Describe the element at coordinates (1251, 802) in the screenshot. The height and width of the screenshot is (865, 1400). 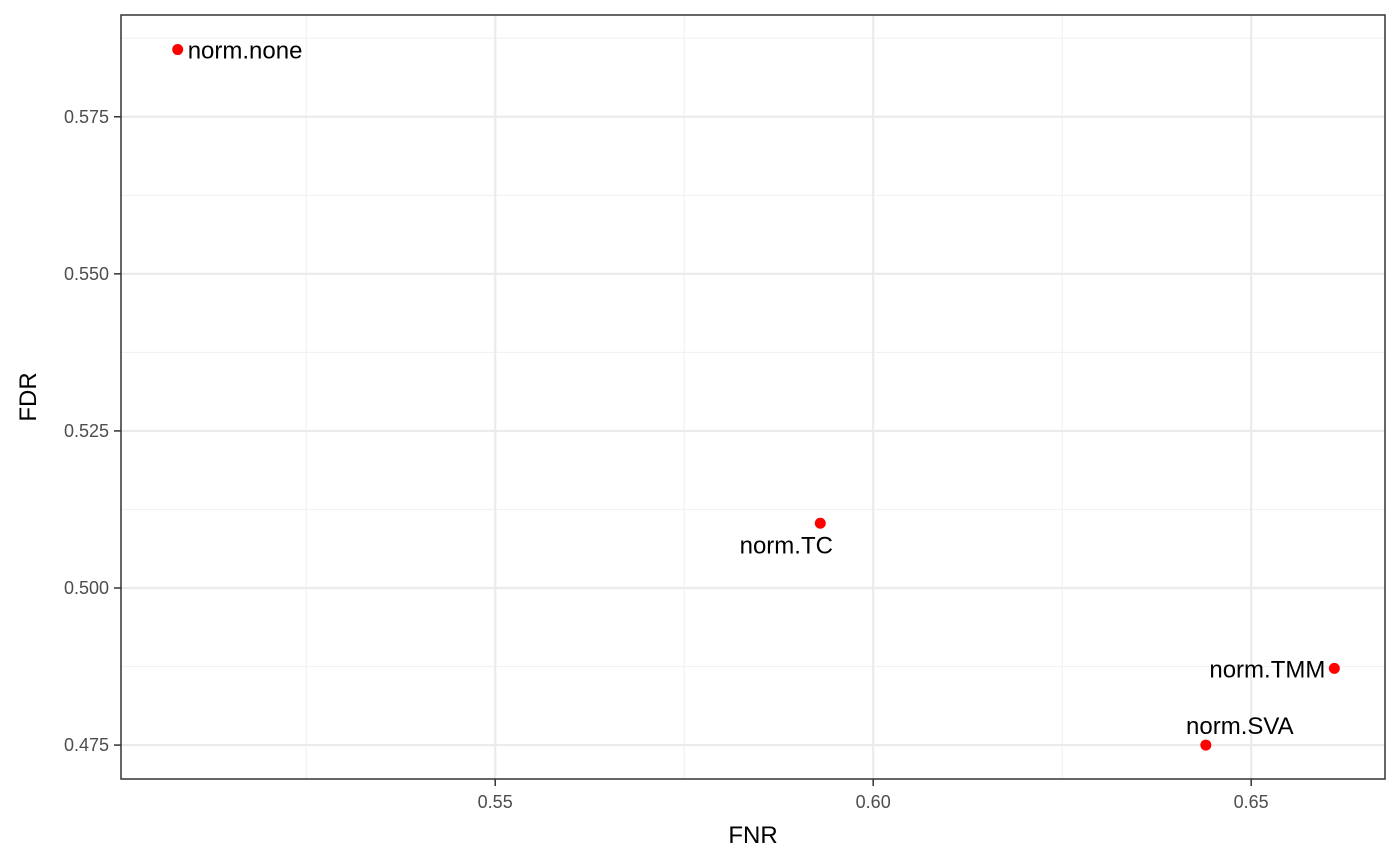
I see `x-tick-label: 0.65` at that location.